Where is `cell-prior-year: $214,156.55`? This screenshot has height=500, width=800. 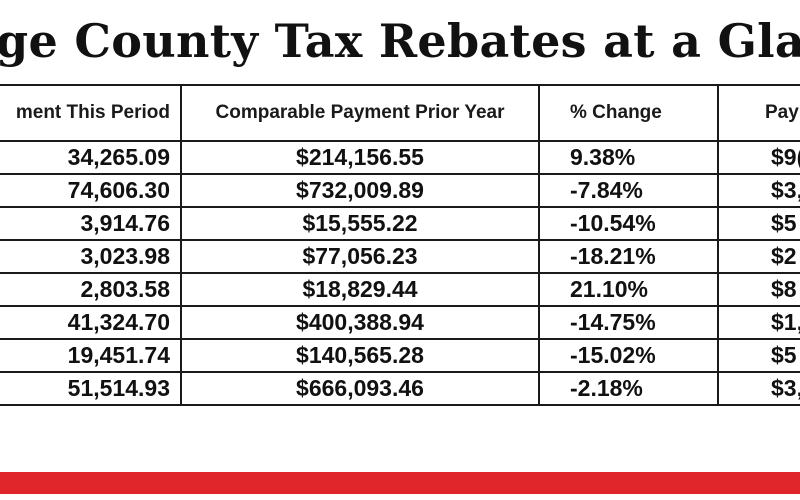 cell-prior-year: $214,156.55 is located at coordinates (360, 157).